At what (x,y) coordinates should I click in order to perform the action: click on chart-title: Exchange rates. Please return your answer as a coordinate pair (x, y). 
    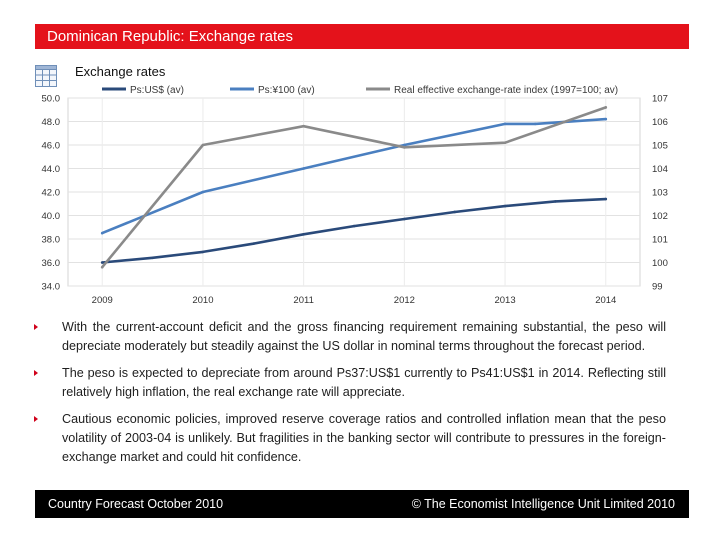
    Looking at the image, I should click on (120, 71).